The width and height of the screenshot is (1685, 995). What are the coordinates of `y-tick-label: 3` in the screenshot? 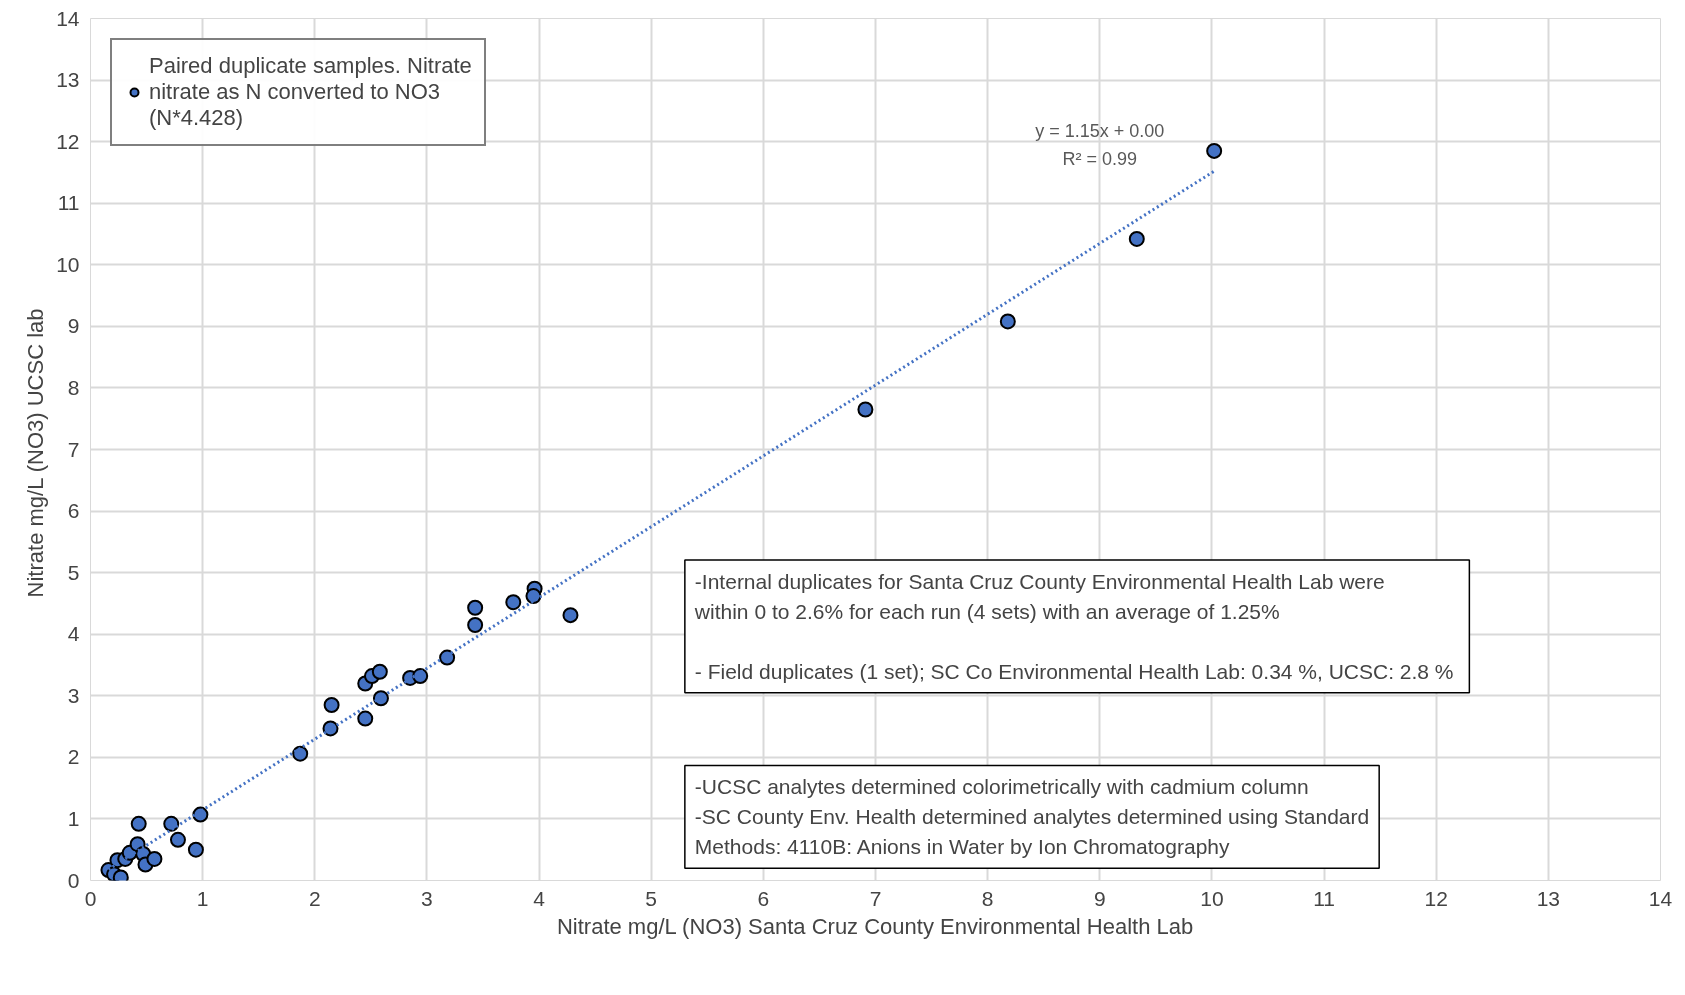 It's located at (73, 695).